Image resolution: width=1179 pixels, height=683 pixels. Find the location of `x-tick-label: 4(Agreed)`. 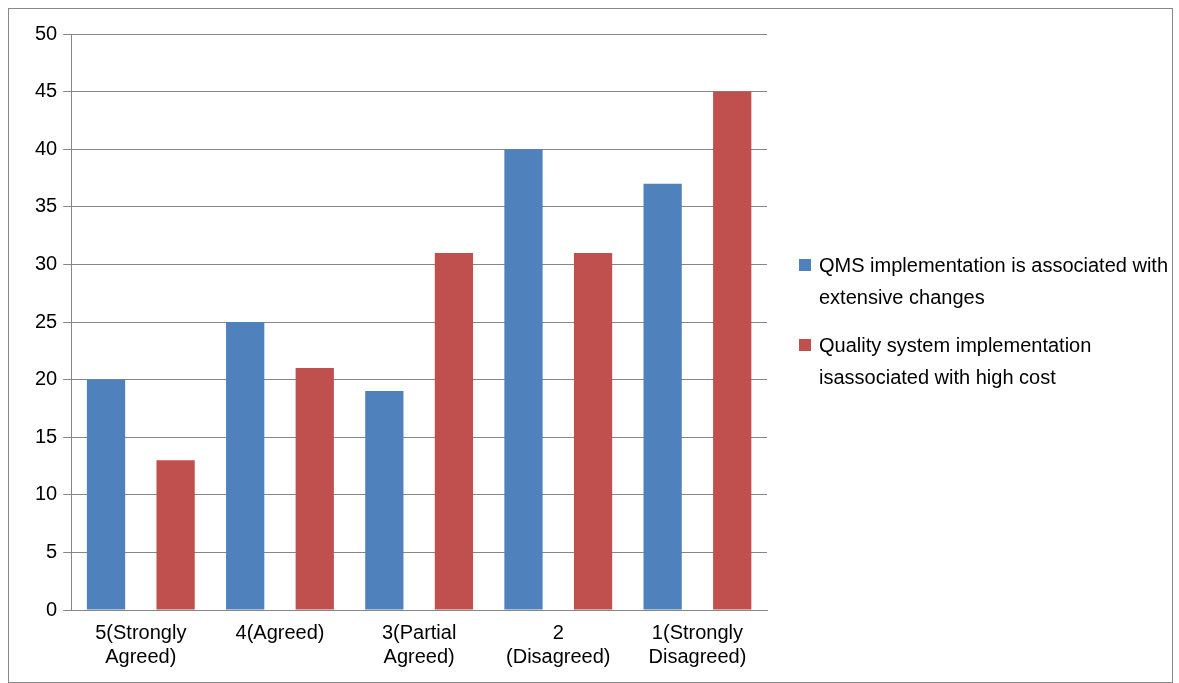

x-tick-label: 4(Agreed) is located at coordinates (280, 631).